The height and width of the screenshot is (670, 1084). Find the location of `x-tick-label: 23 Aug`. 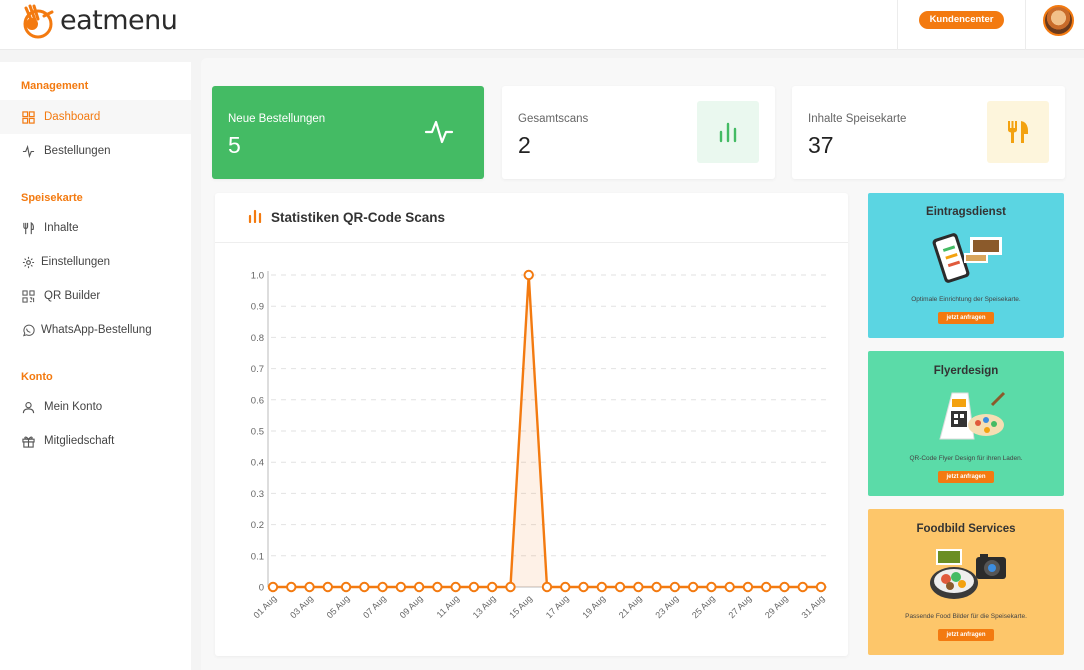

x-tick-label: 23 Aug is located at coordinates (666, 606).